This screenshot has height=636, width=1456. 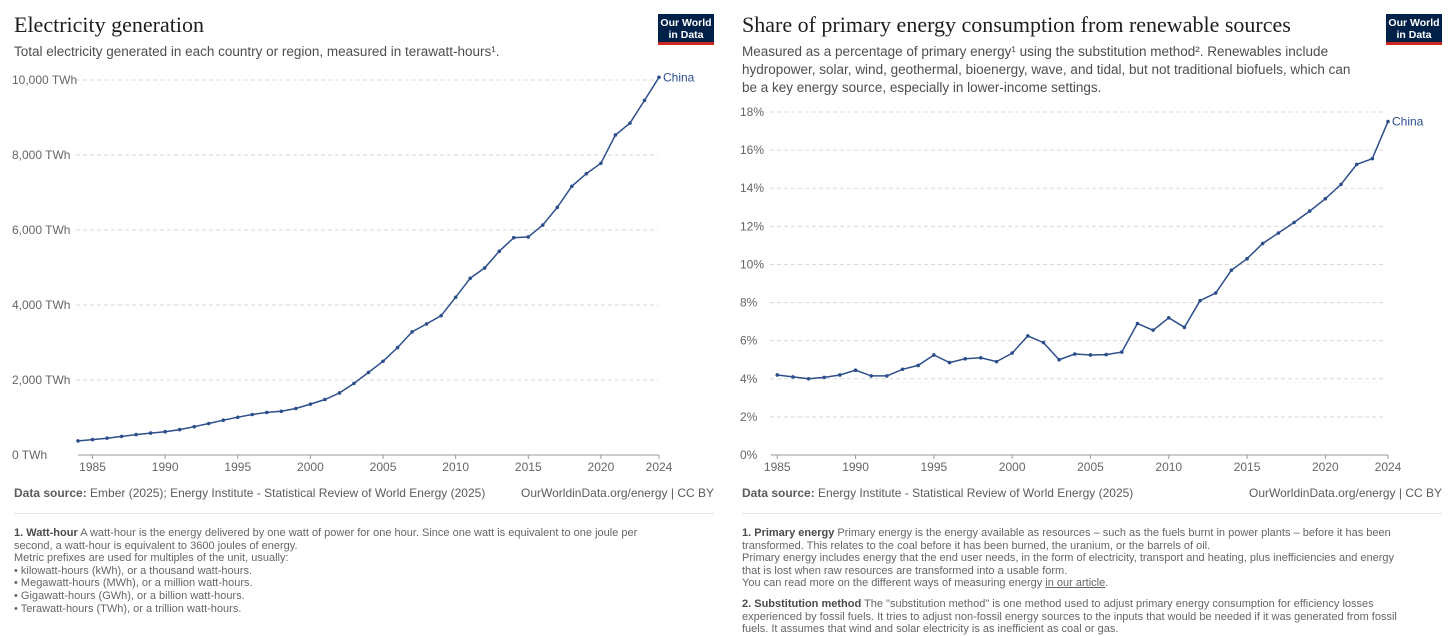 I want to click on x-tick-label: 1985, so click(x=92, y=467).